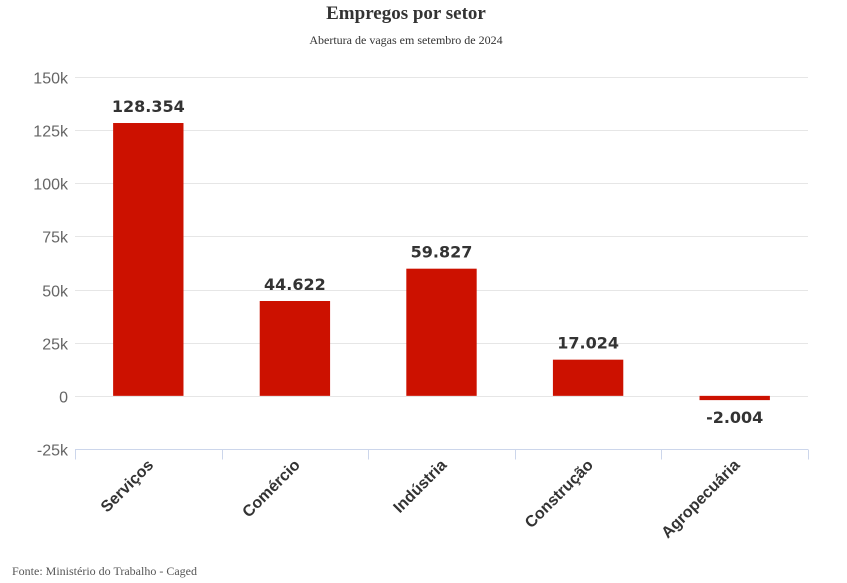 Image resolution: width=847 pixels, height=583 pixels. What do you see at coordinates (148, 106) in the screenshot?
I see `data-label: 128.354` at bounding box center [148, 106].